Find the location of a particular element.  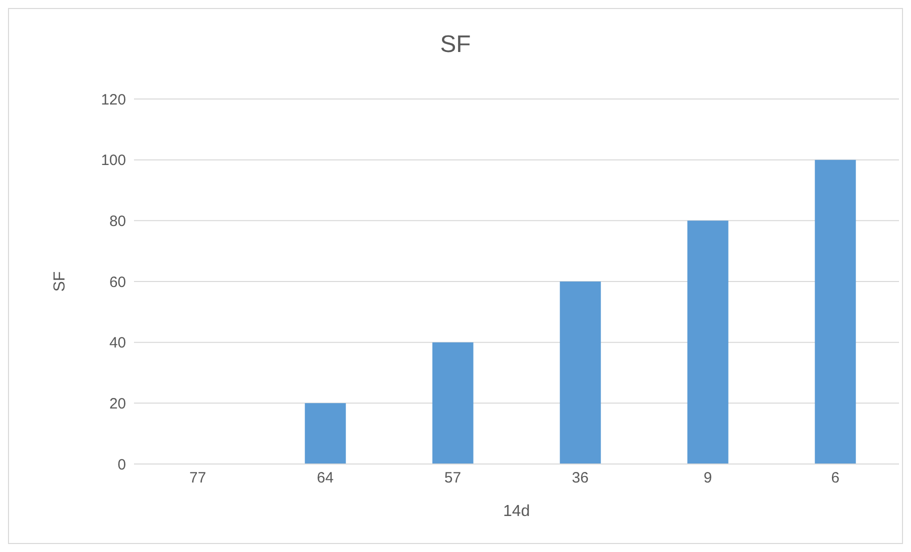

x-tick-label: 9 is located at coordinates (708, 478).